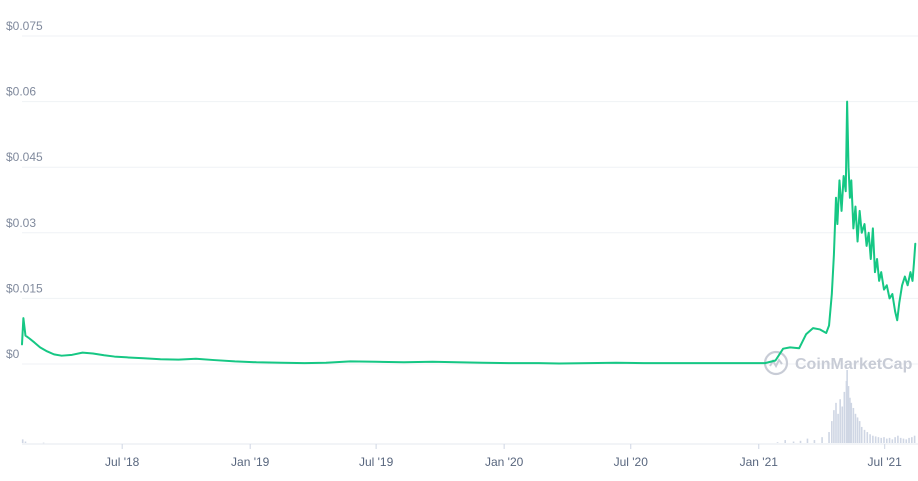  I want to click on x-tick-label: Jul '21, so click(885, 462).